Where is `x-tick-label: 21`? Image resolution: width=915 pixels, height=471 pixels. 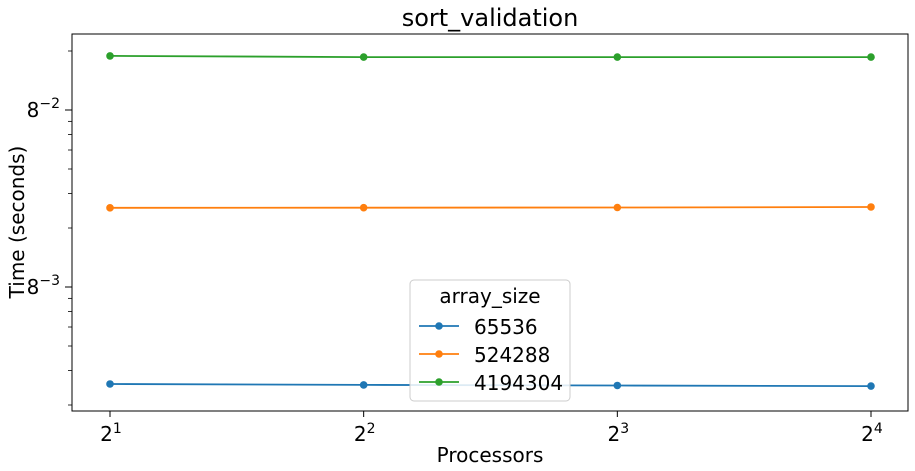
x-tick-label: 21 is located at coordinates (111, 433).